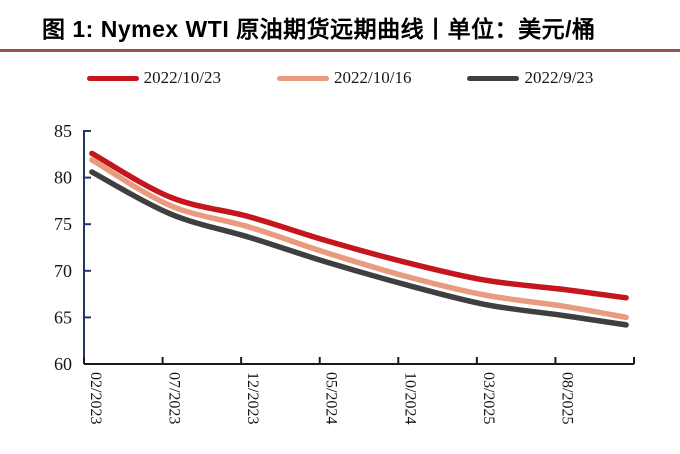 The image size is (680, 454). Describe the element at coordinates (319, 29) in the screenshot. I see `chart-title: 图 1: Nymex WTI 原油期货远期曲线丨单位：美元/桶` at that location.